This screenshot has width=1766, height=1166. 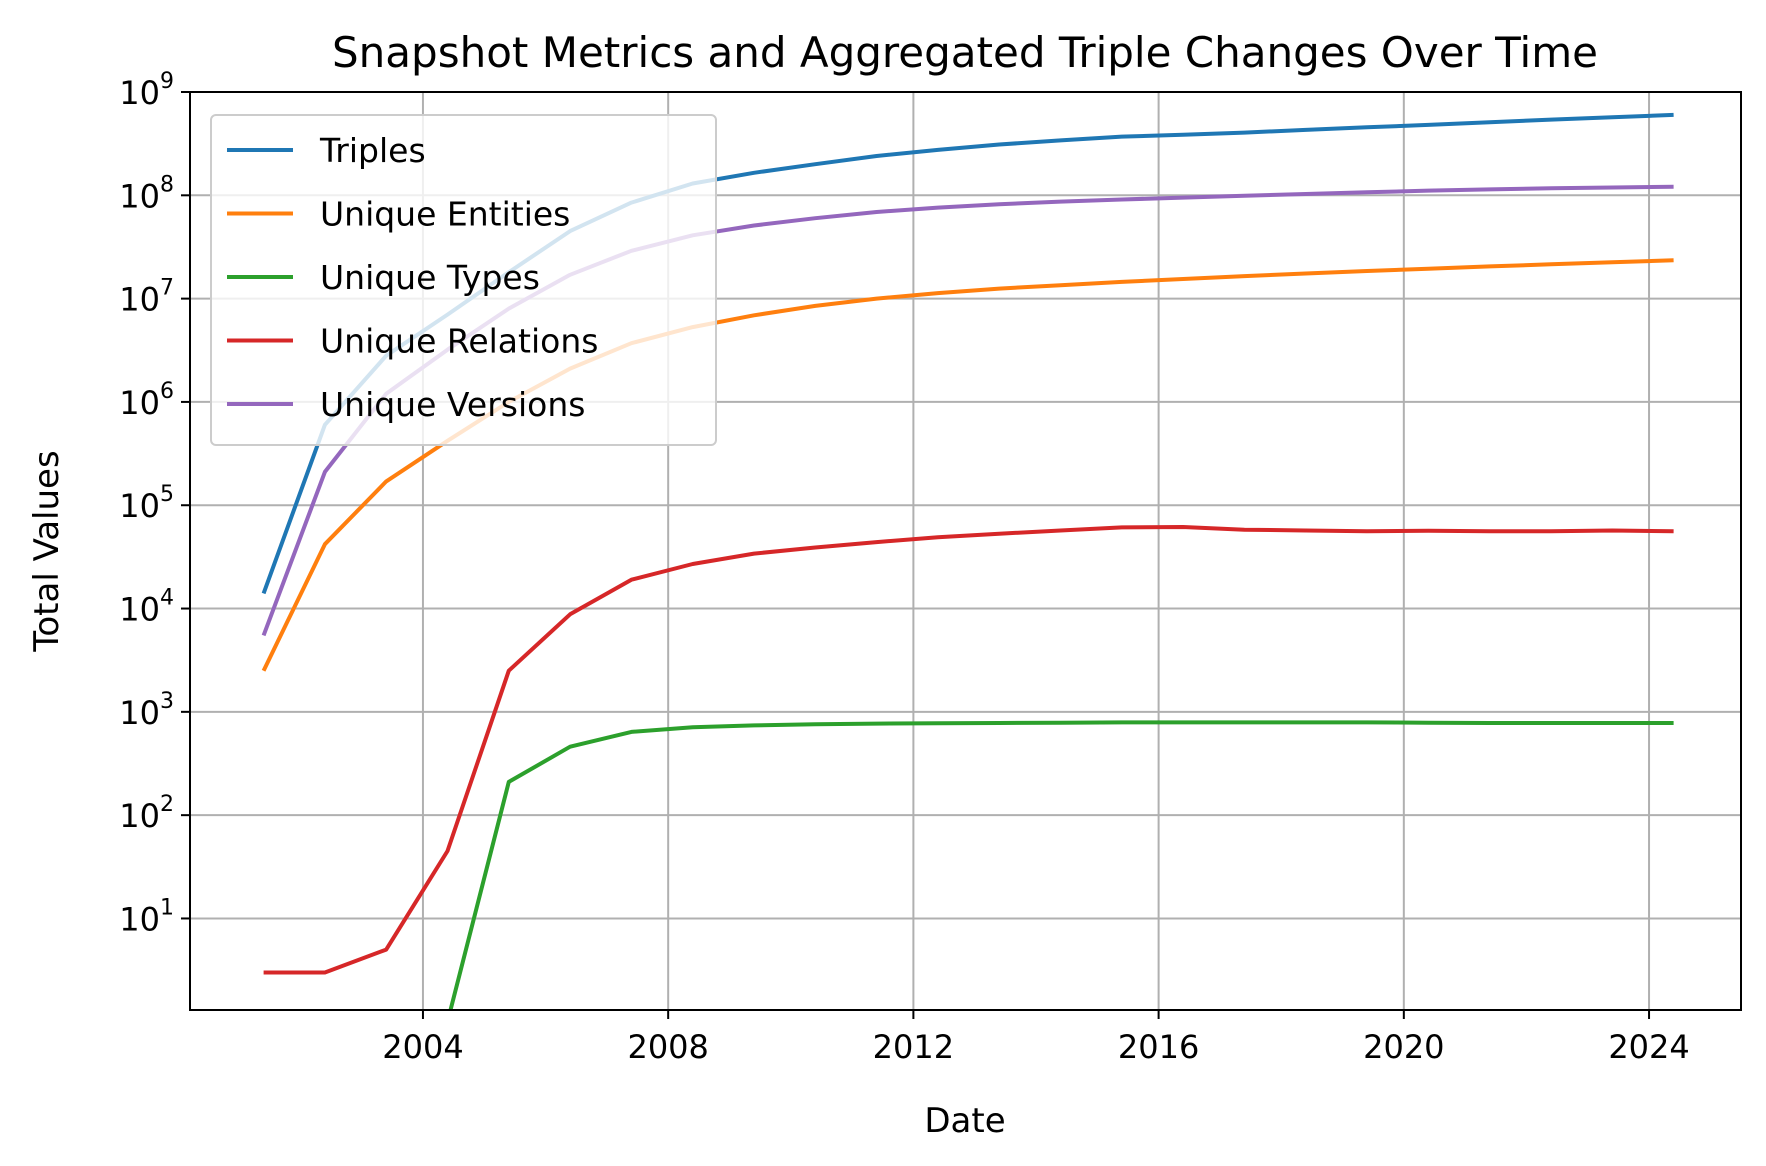 I want to click on y-tick-label: 10¹, so click(x=146, y=916).